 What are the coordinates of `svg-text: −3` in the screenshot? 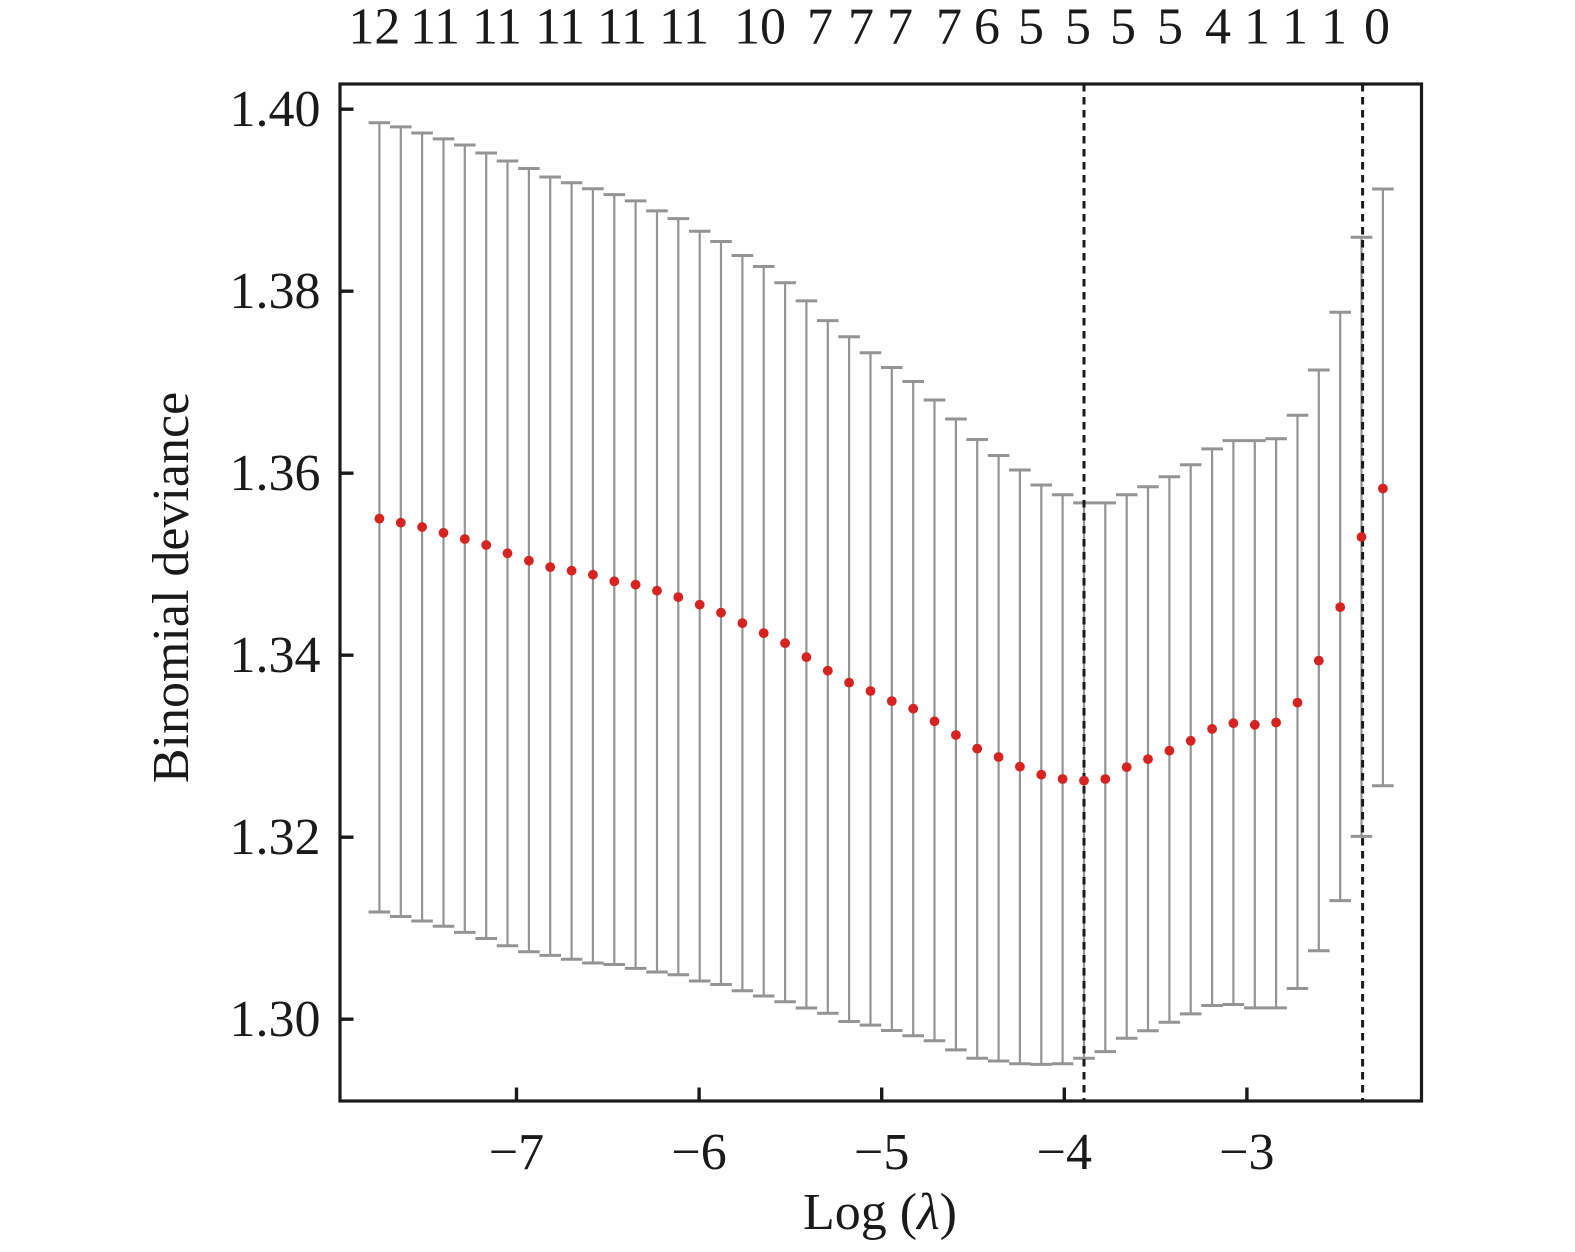 It's located at (1246, 1152).